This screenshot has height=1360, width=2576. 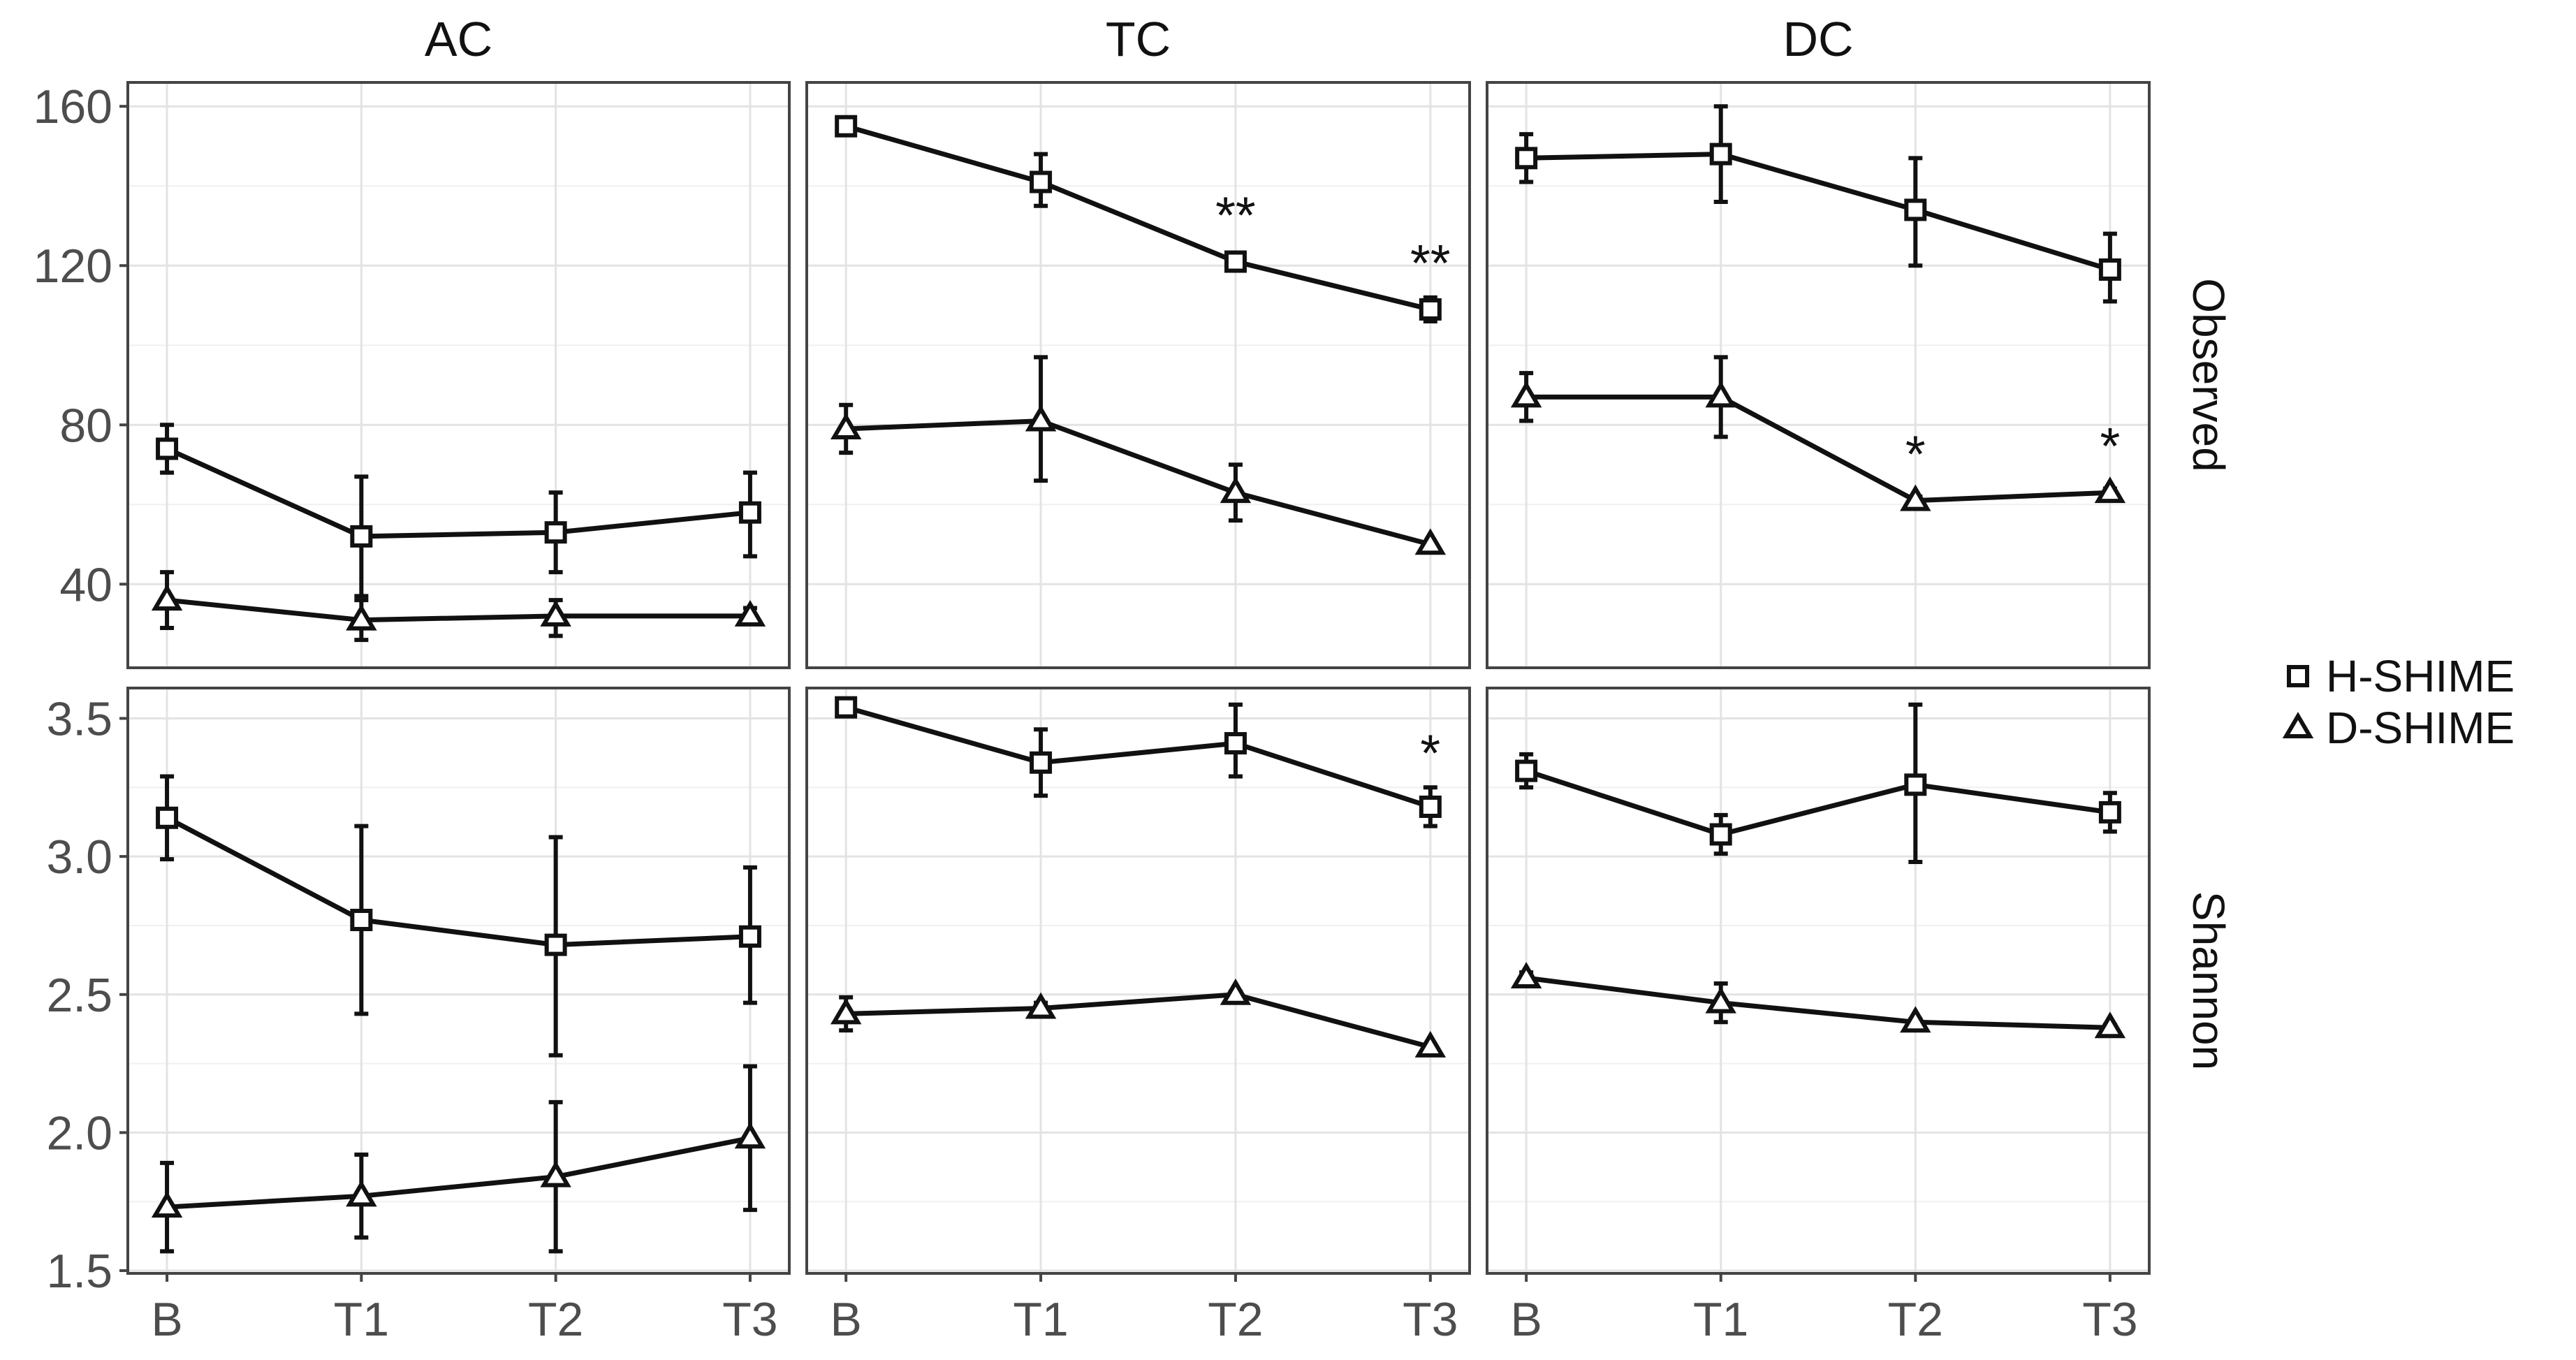 What do you see at coordinates (85, 584) in the screenshot?
I see `y-tick-label: 40` at bounding box center [85, 584].